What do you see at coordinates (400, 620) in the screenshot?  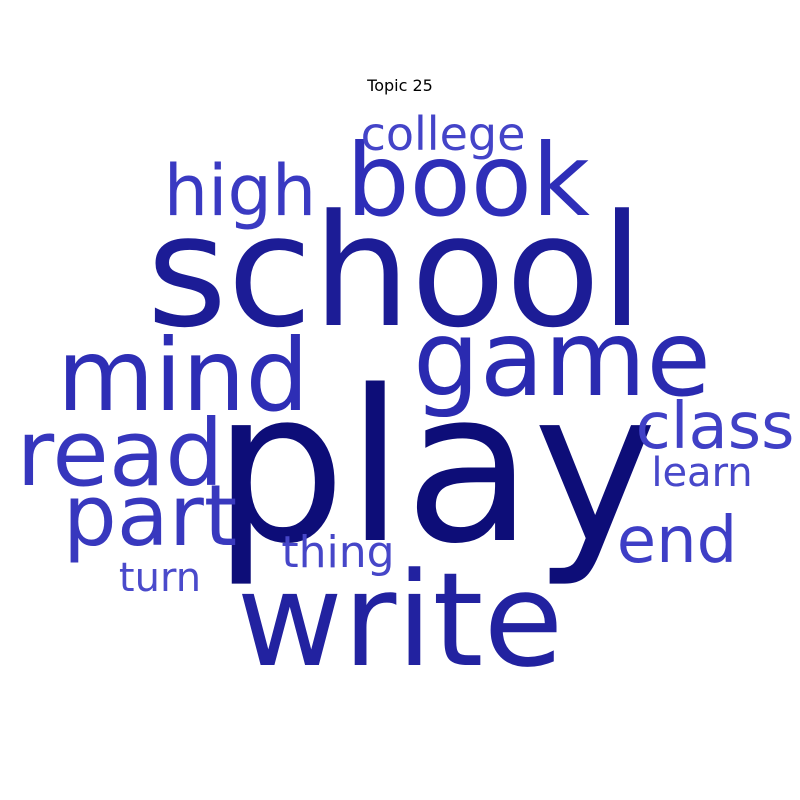 I see `word-write: write` at bounding box center [400, 620].